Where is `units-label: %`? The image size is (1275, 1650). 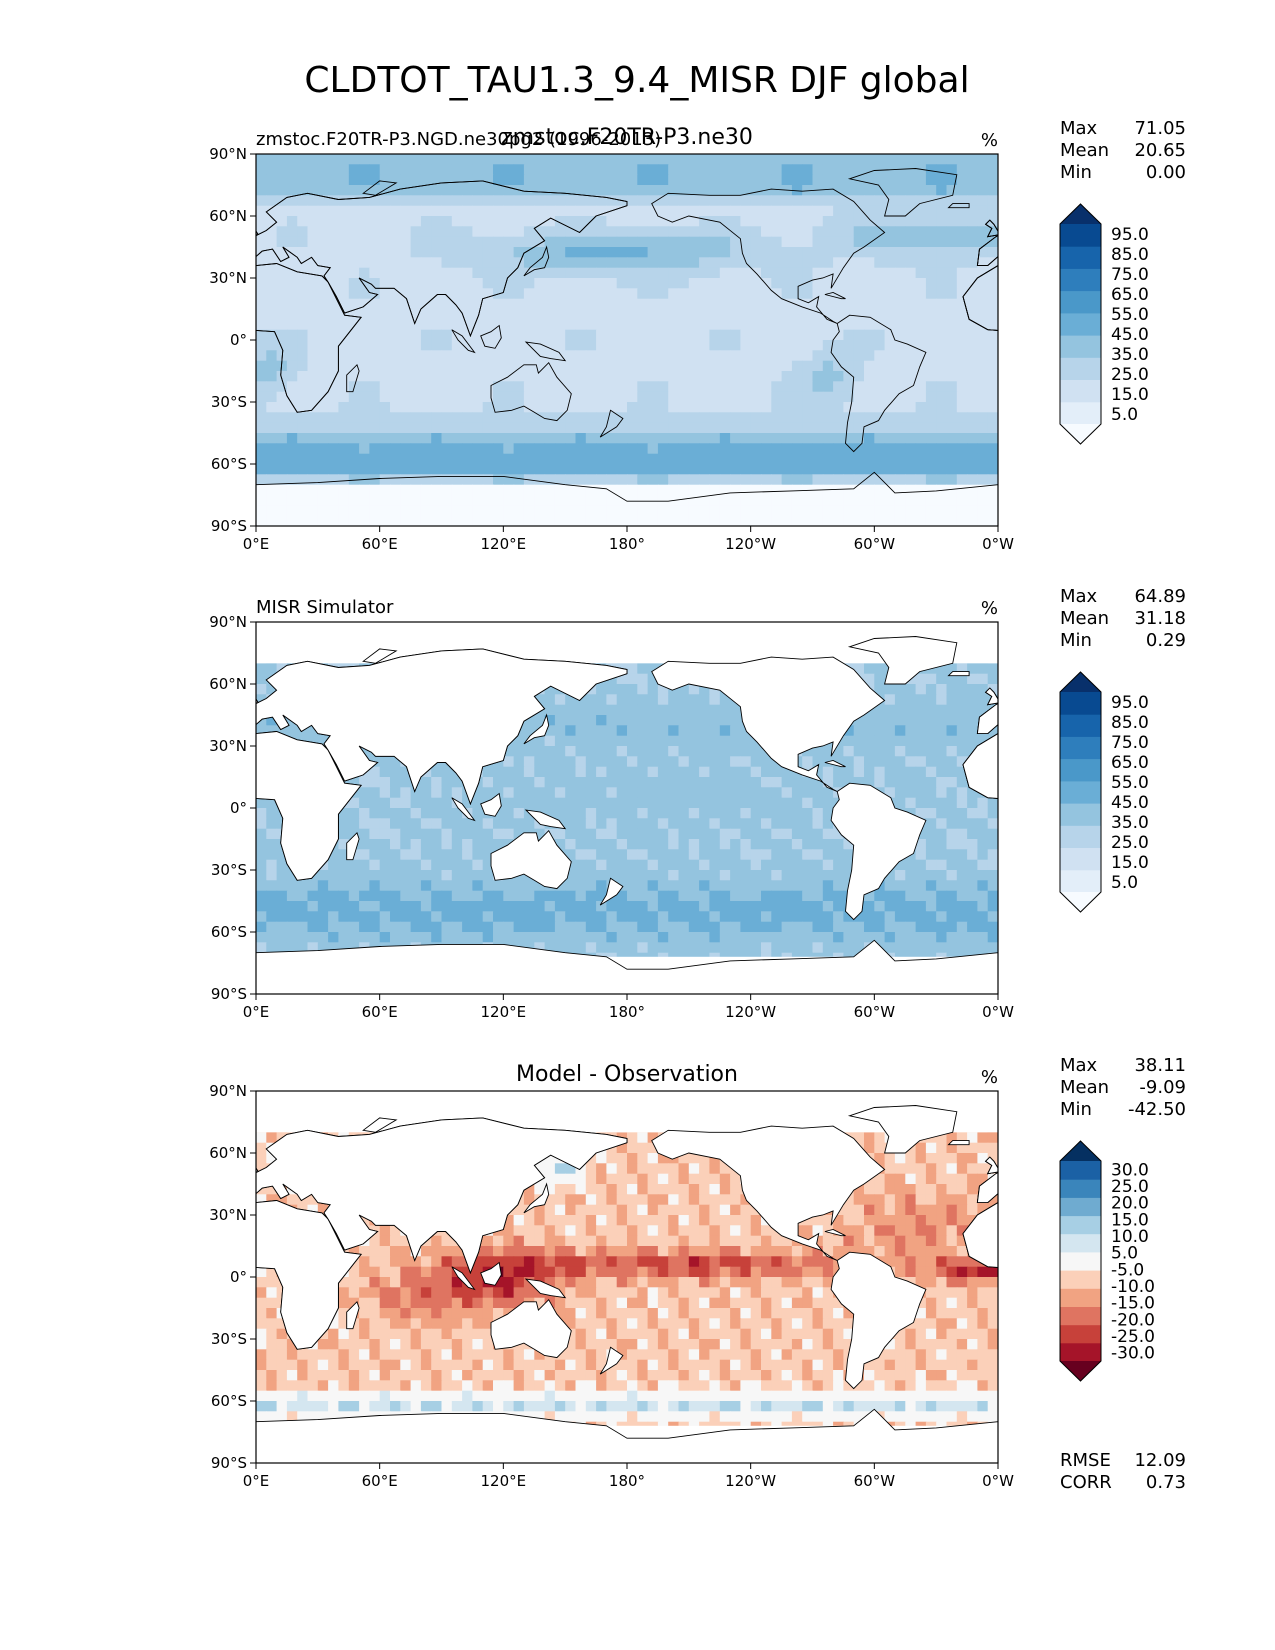 units-label: % is located at coordinates (989, 608).